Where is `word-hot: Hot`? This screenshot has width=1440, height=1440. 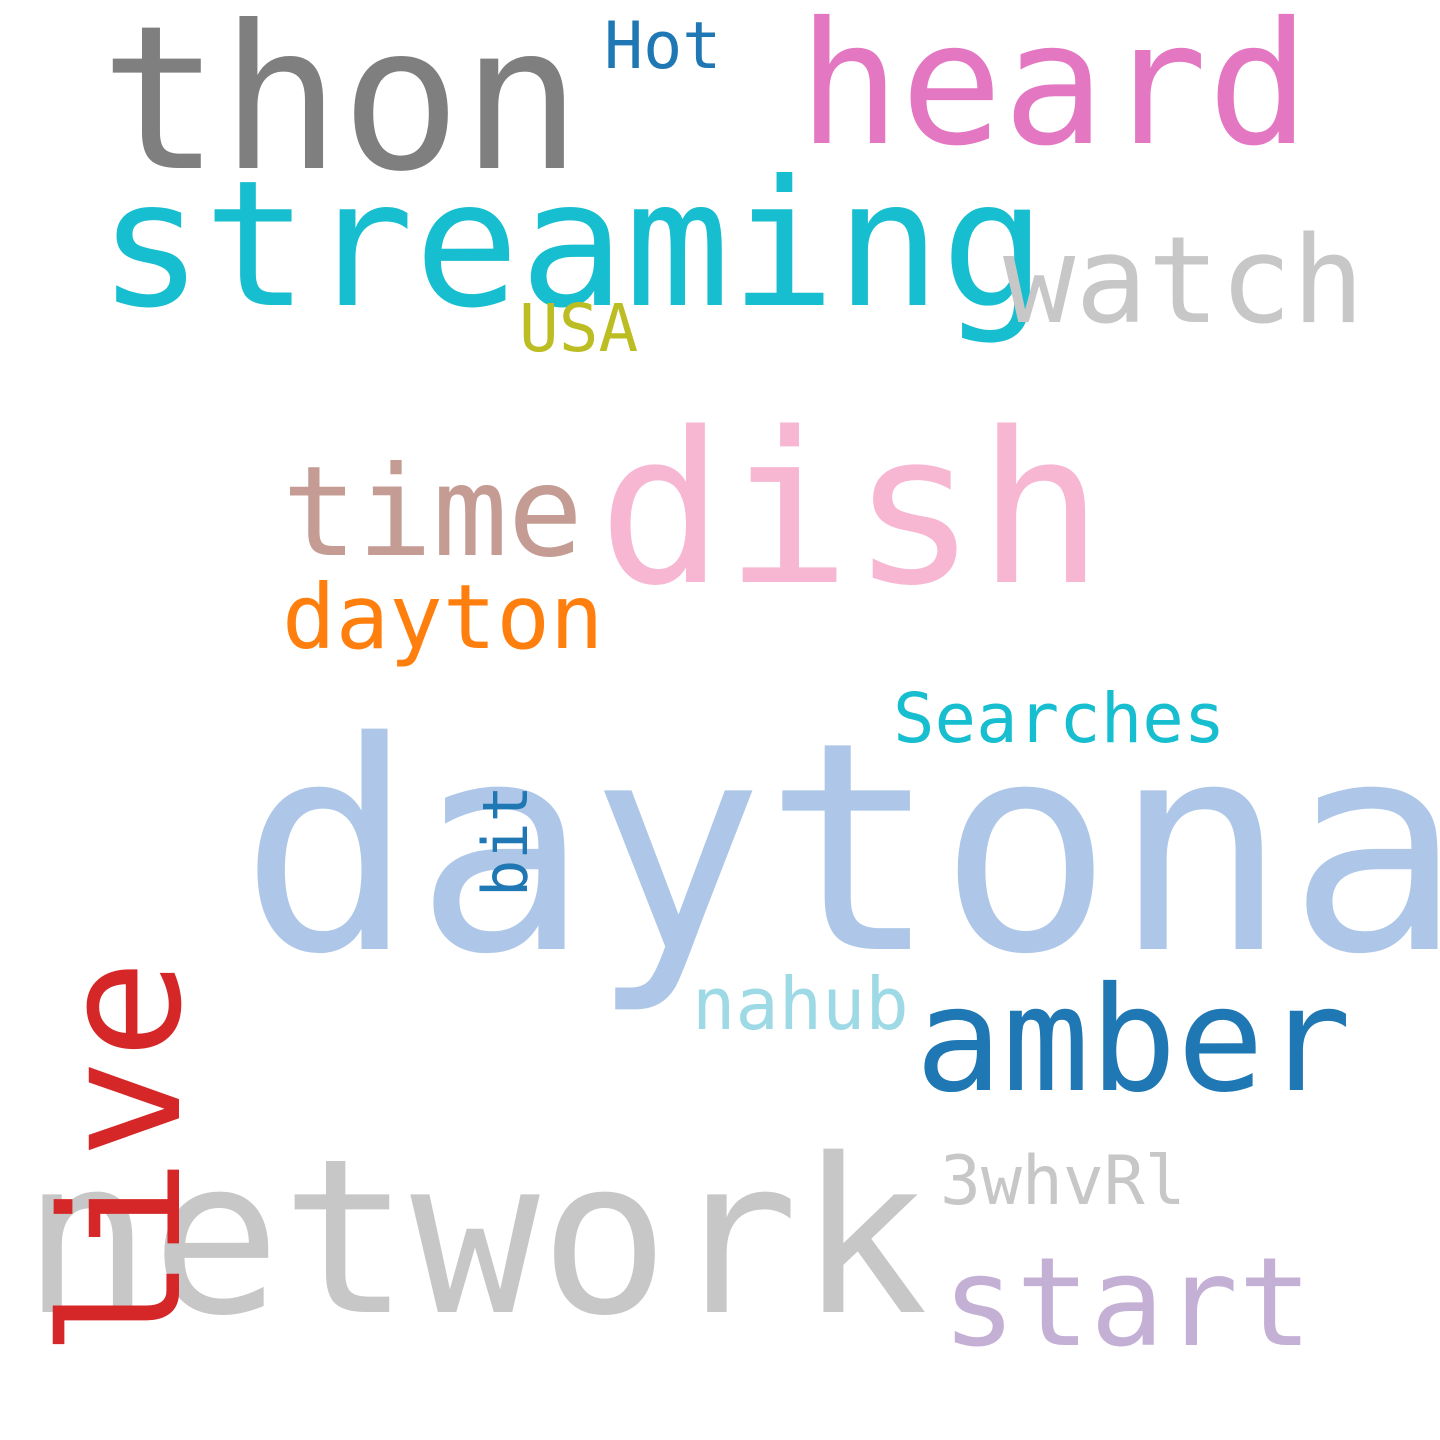
word-hot: Hot is located at coordinates (663, 46).